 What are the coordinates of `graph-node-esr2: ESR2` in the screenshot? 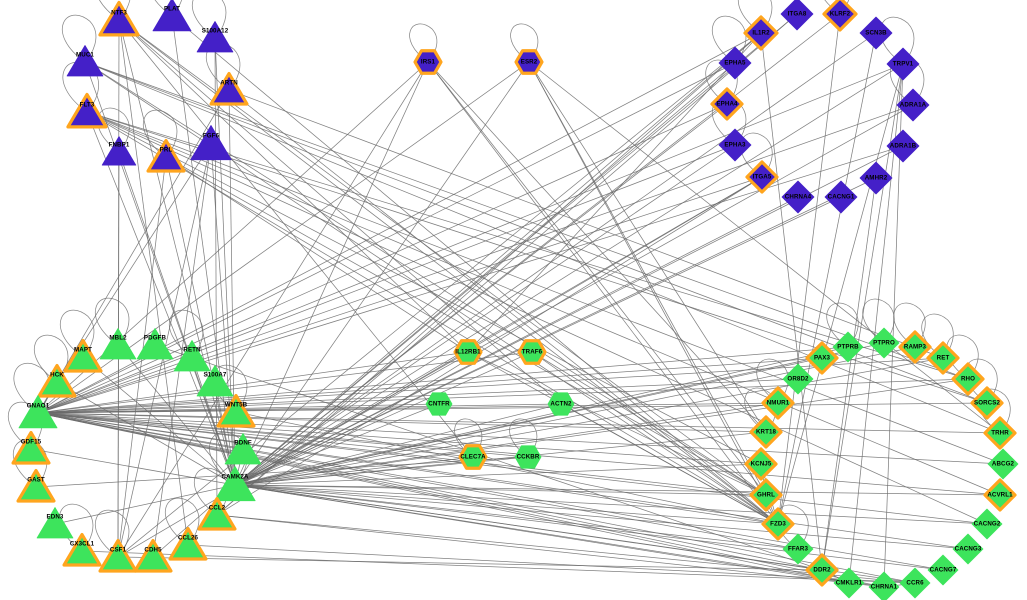 It's located at (529, 62).